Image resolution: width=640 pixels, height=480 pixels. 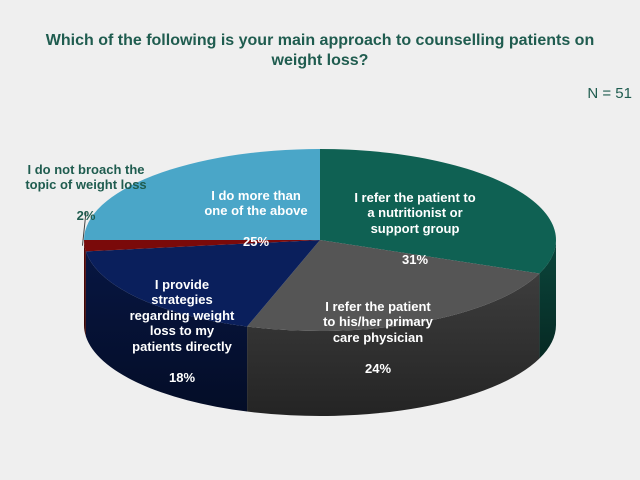 I want to click on pie-slice-directly, so click(x=202, y=283).